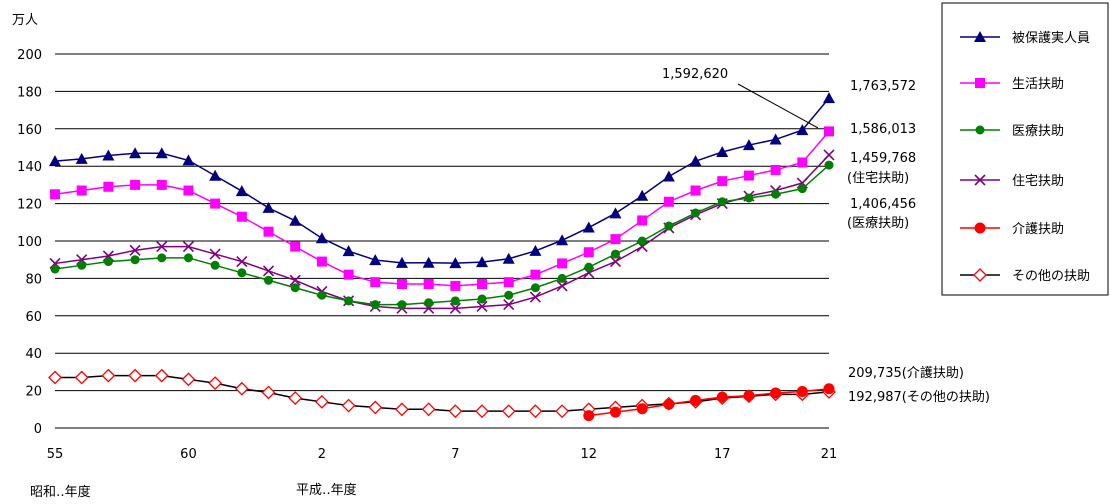 Image resolution: width=1110 pixels, height=504 pixels. What do you see at coordinates (29, 92) in the screenshot?
I see `y-tick-label: 180` at bounding box center [29, 92].